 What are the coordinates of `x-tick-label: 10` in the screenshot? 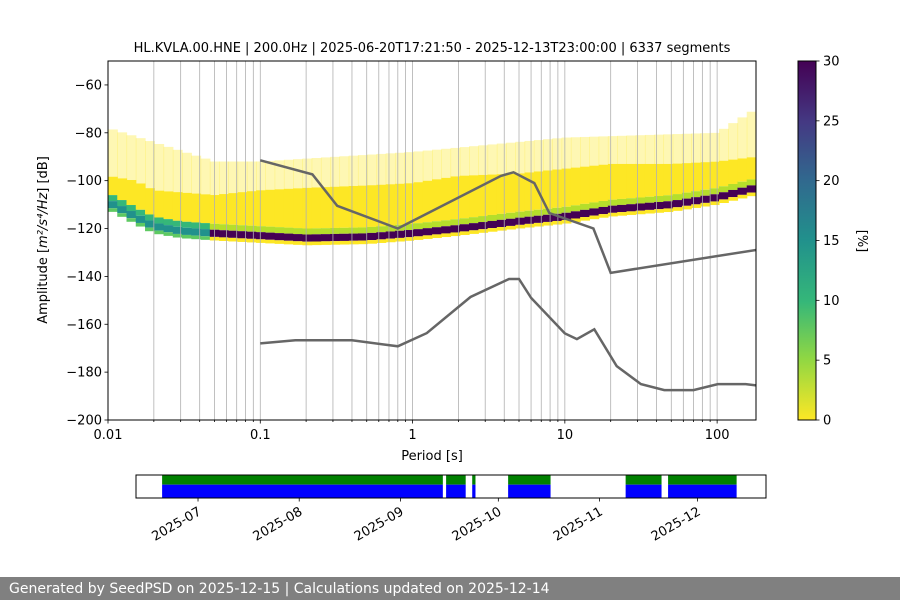 It's located at (565, 435).